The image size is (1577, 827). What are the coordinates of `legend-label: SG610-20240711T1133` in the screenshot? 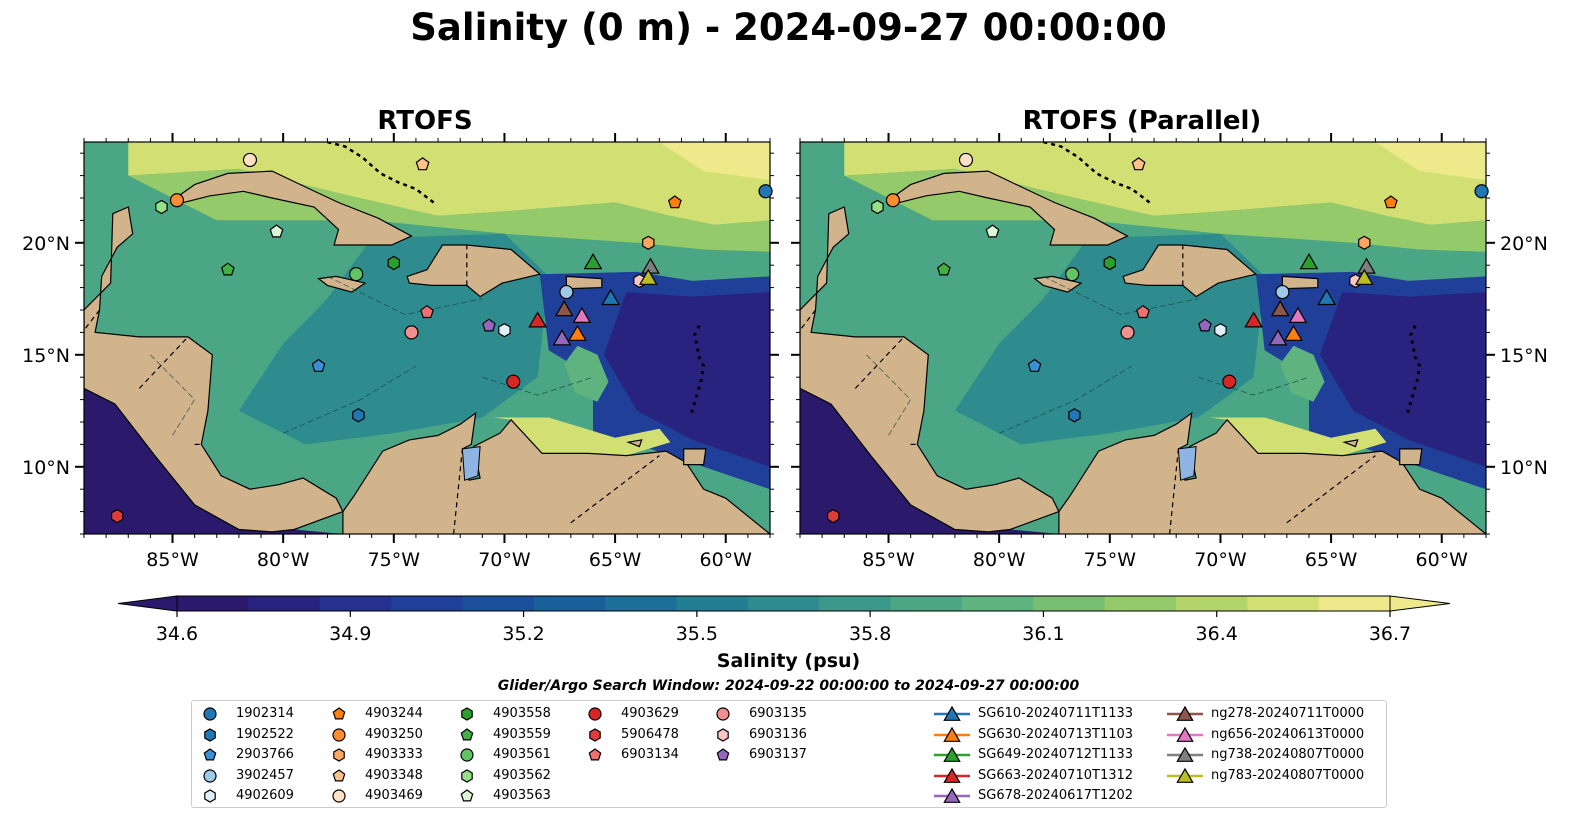 It's located at (1056, 713).